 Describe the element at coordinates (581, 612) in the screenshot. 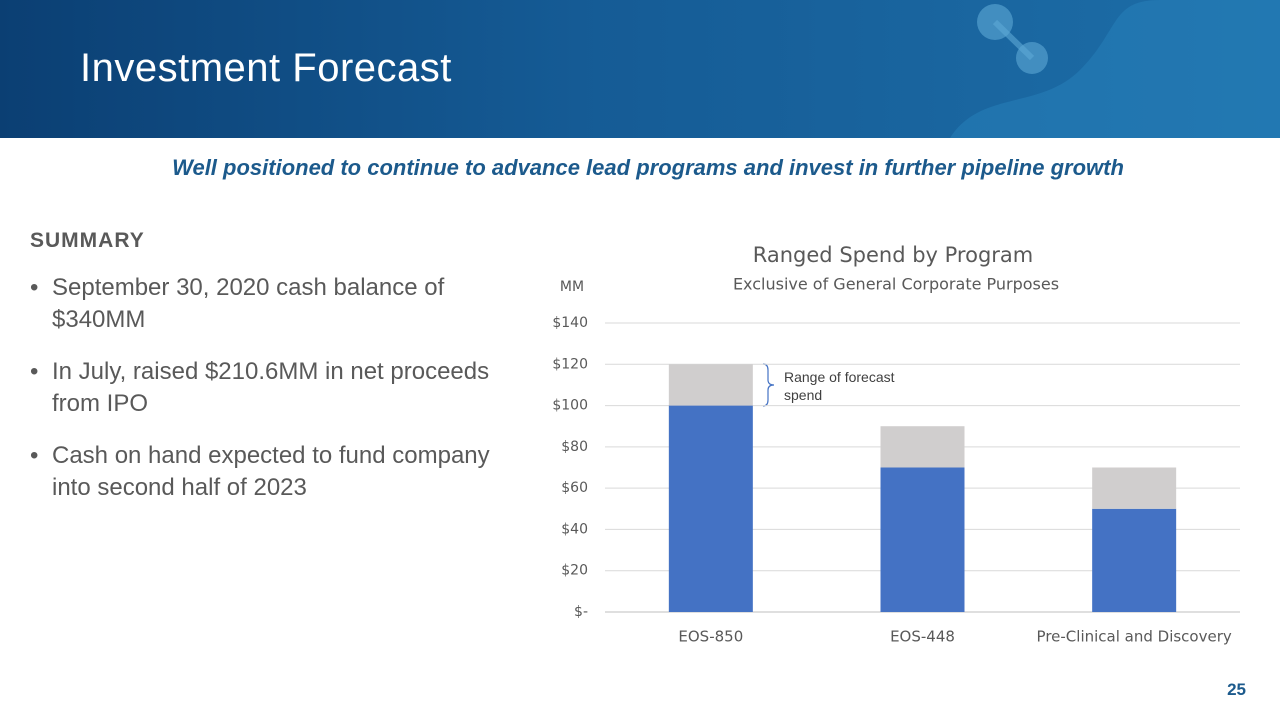

I see `y-tick-label: $-` at that location.